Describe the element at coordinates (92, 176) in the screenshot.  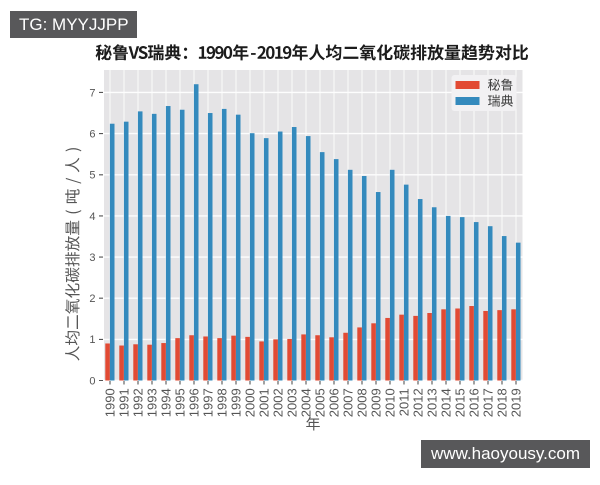
I see `svg-text: 5` at that location.